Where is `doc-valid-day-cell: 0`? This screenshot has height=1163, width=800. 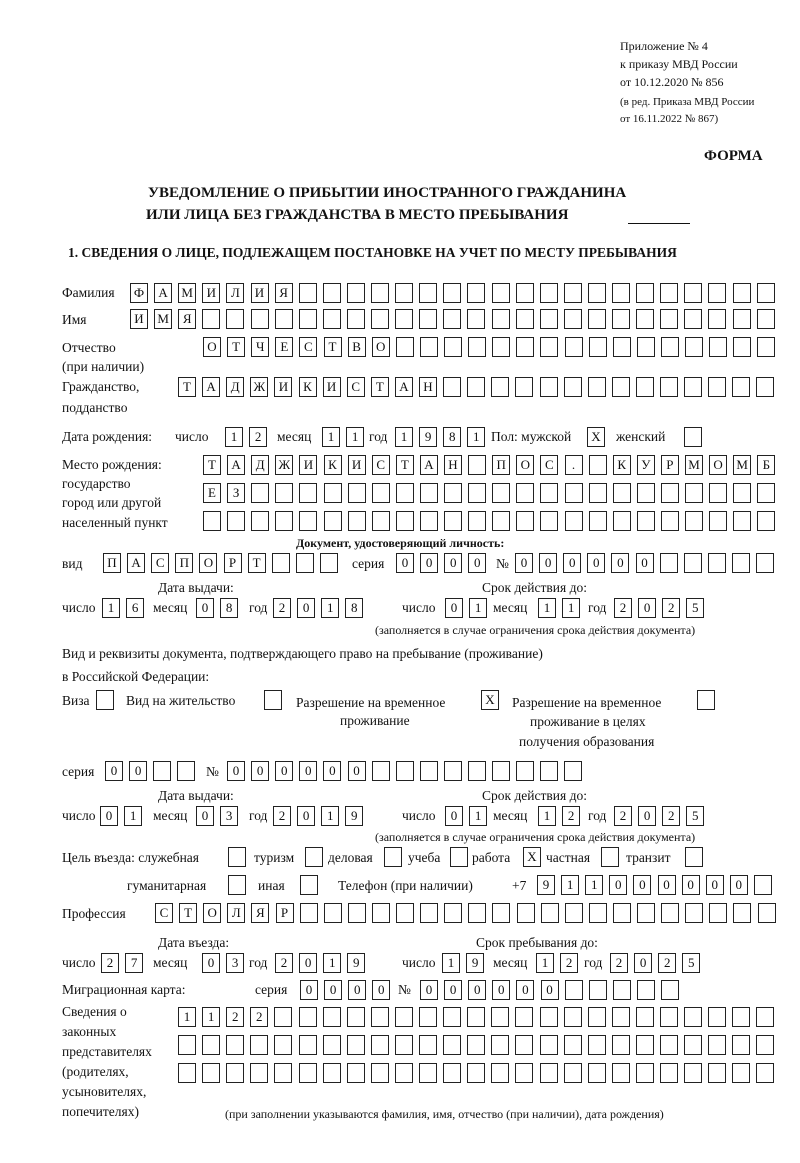 doc-valid-day-cell: 0 is located at coordinates (454, 608).